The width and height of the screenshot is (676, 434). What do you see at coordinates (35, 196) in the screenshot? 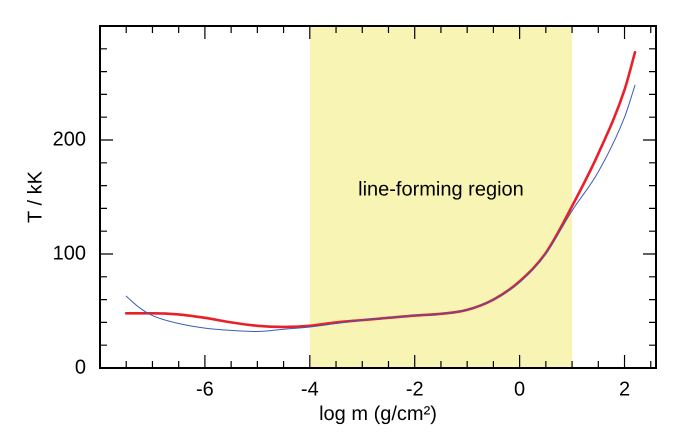
I see `y-axis-title: T / kK` at bounding box center [35, 196].